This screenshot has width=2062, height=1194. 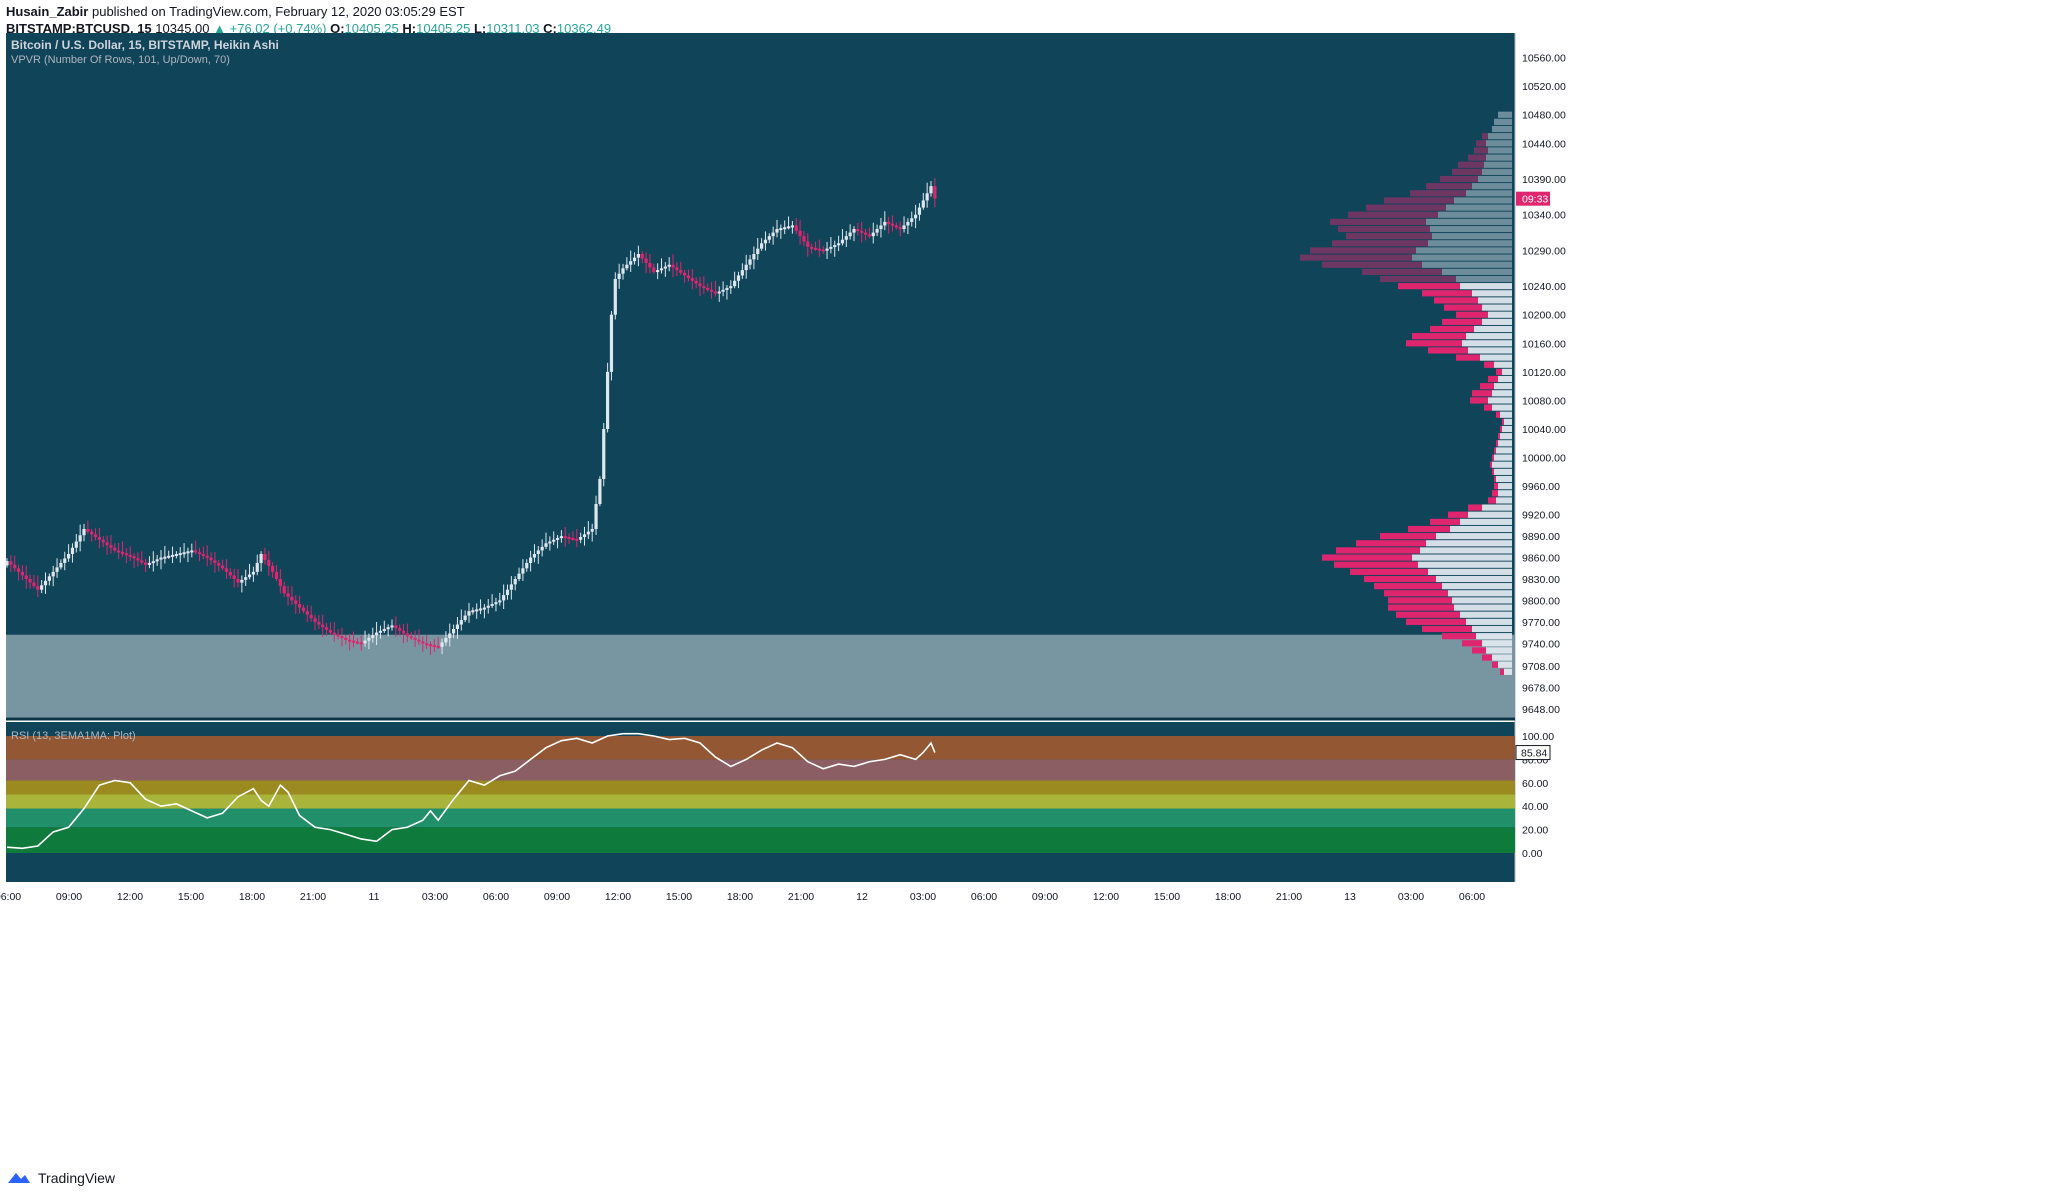 What do you see at coordinates (1544, 430) in the screenshot?
I see `price-tick-label: 10040.00` at bounding box center [1544, 430].